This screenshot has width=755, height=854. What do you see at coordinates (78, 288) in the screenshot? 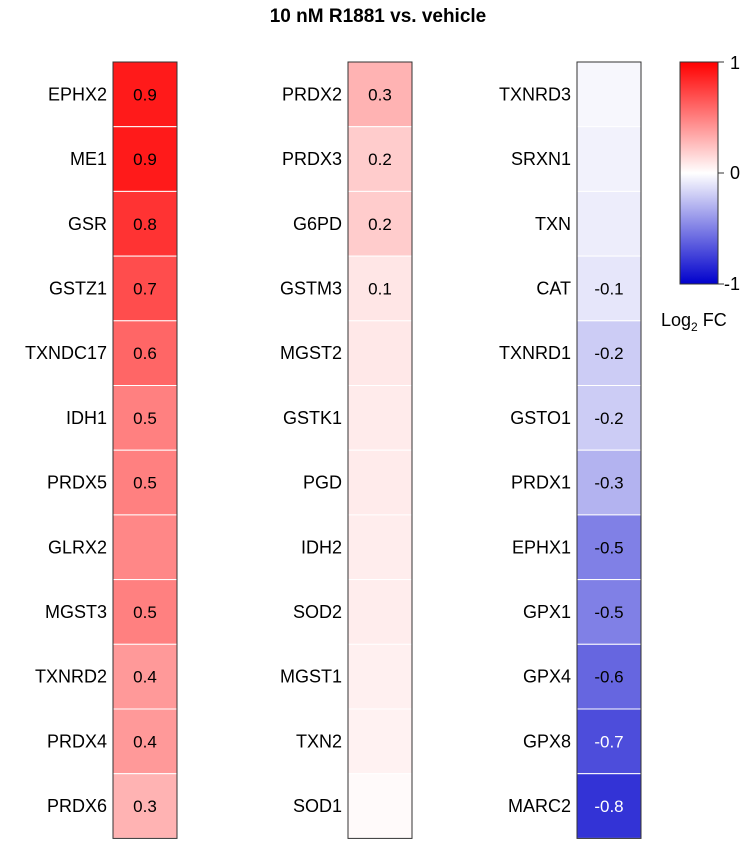
I see `gene-label: GSTZ1` at bounding box center [78, 288].